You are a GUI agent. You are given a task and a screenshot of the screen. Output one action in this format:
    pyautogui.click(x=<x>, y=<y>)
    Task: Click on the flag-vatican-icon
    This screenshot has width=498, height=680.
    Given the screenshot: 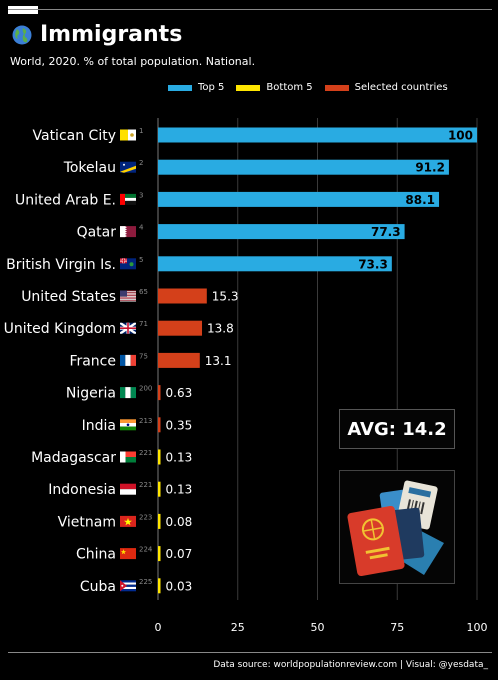 What is the action you would take?
    pyautogui.click(x=128, y=135)
    